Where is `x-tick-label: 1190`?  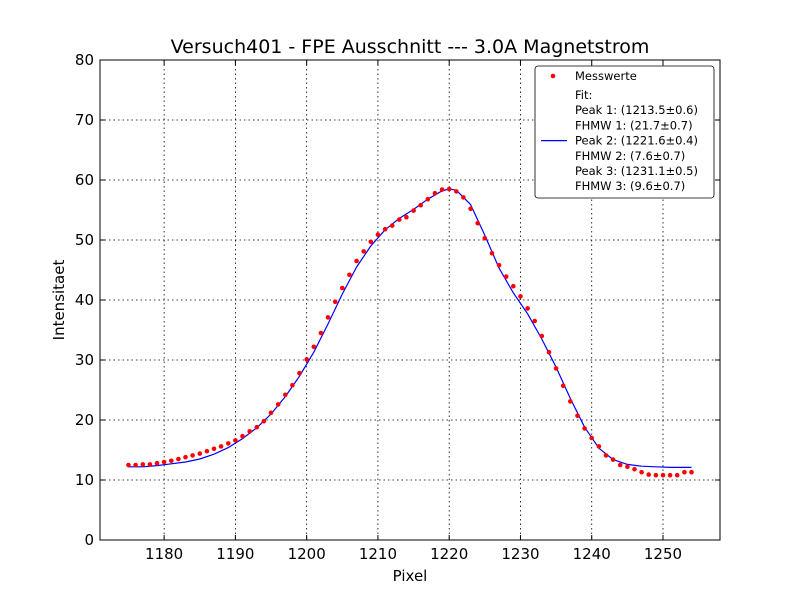 x-tick-label: 1190 is located at coordinates (235, 554).